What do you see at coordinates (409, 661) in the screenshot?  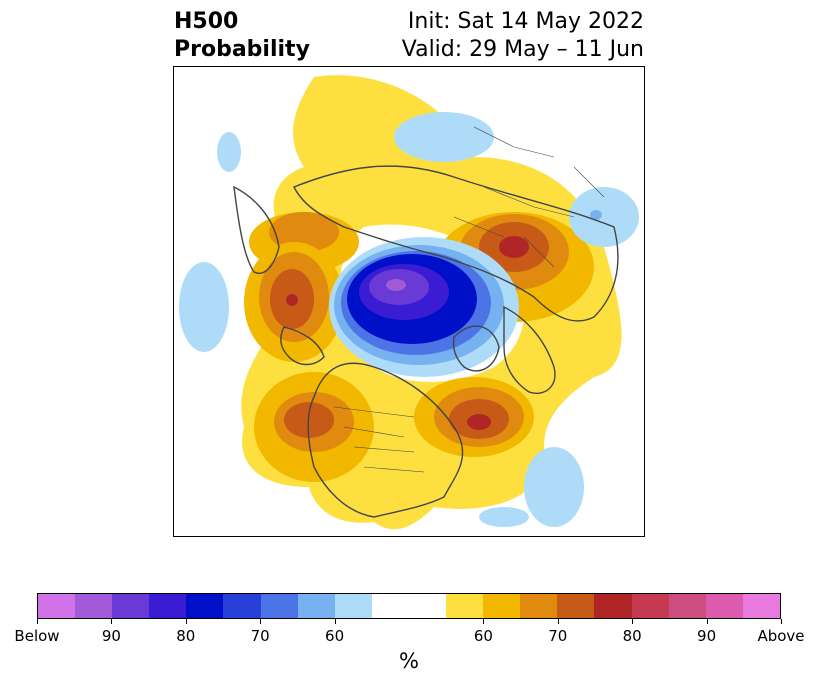 I see `colorbar-units: %` at bounding box center [409, 661].